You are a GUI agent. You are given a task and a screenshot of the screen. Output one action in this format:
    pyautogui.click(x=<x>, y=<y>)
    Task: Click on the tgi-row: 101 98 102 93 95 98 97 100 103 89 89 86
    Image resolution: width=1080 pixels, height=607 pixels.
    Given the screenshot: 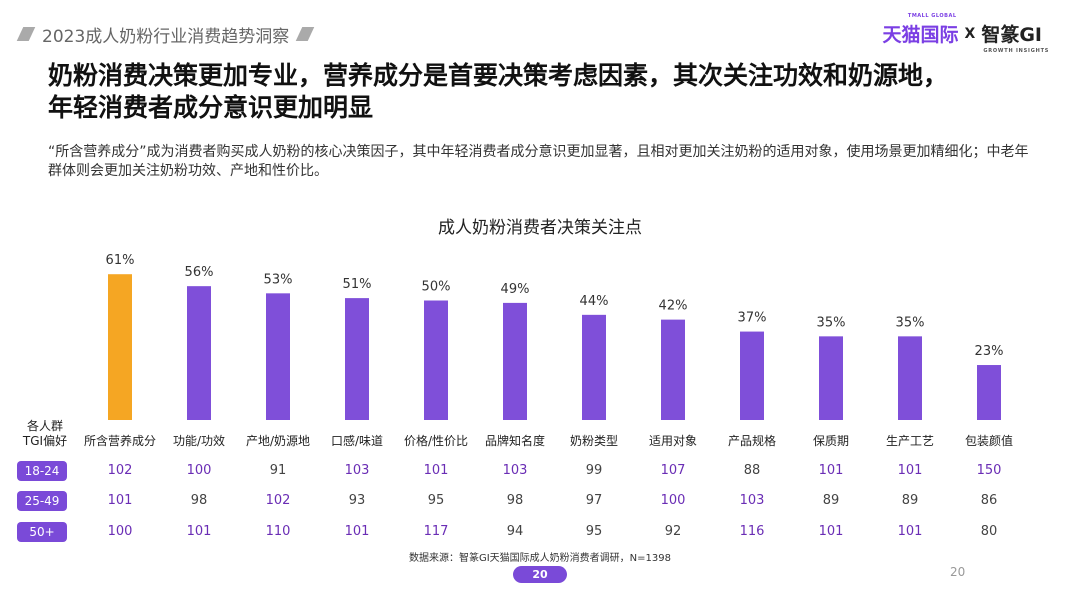 What is the action you would take?
    pyautogui.click(x=540, y=501)
    